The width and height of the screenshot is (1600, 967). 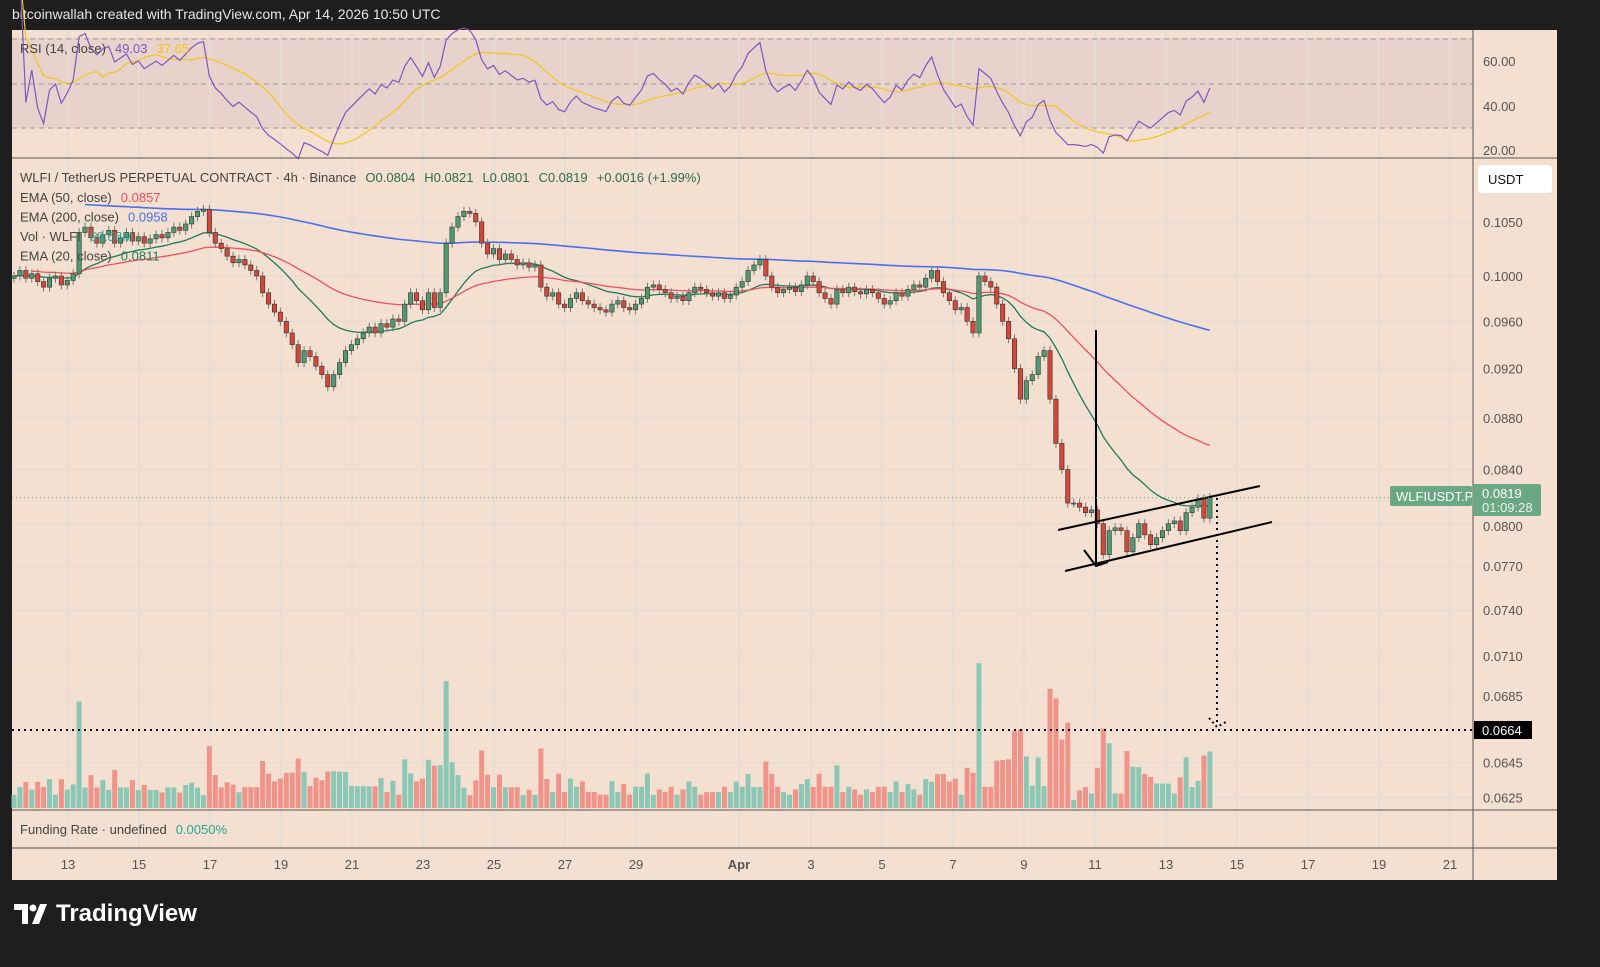 What do you see at coordinates (1434, 496) in the screenshot?
I see `symbol-tag: WLFIUSDT.P` at bounding box center [1434, 496].